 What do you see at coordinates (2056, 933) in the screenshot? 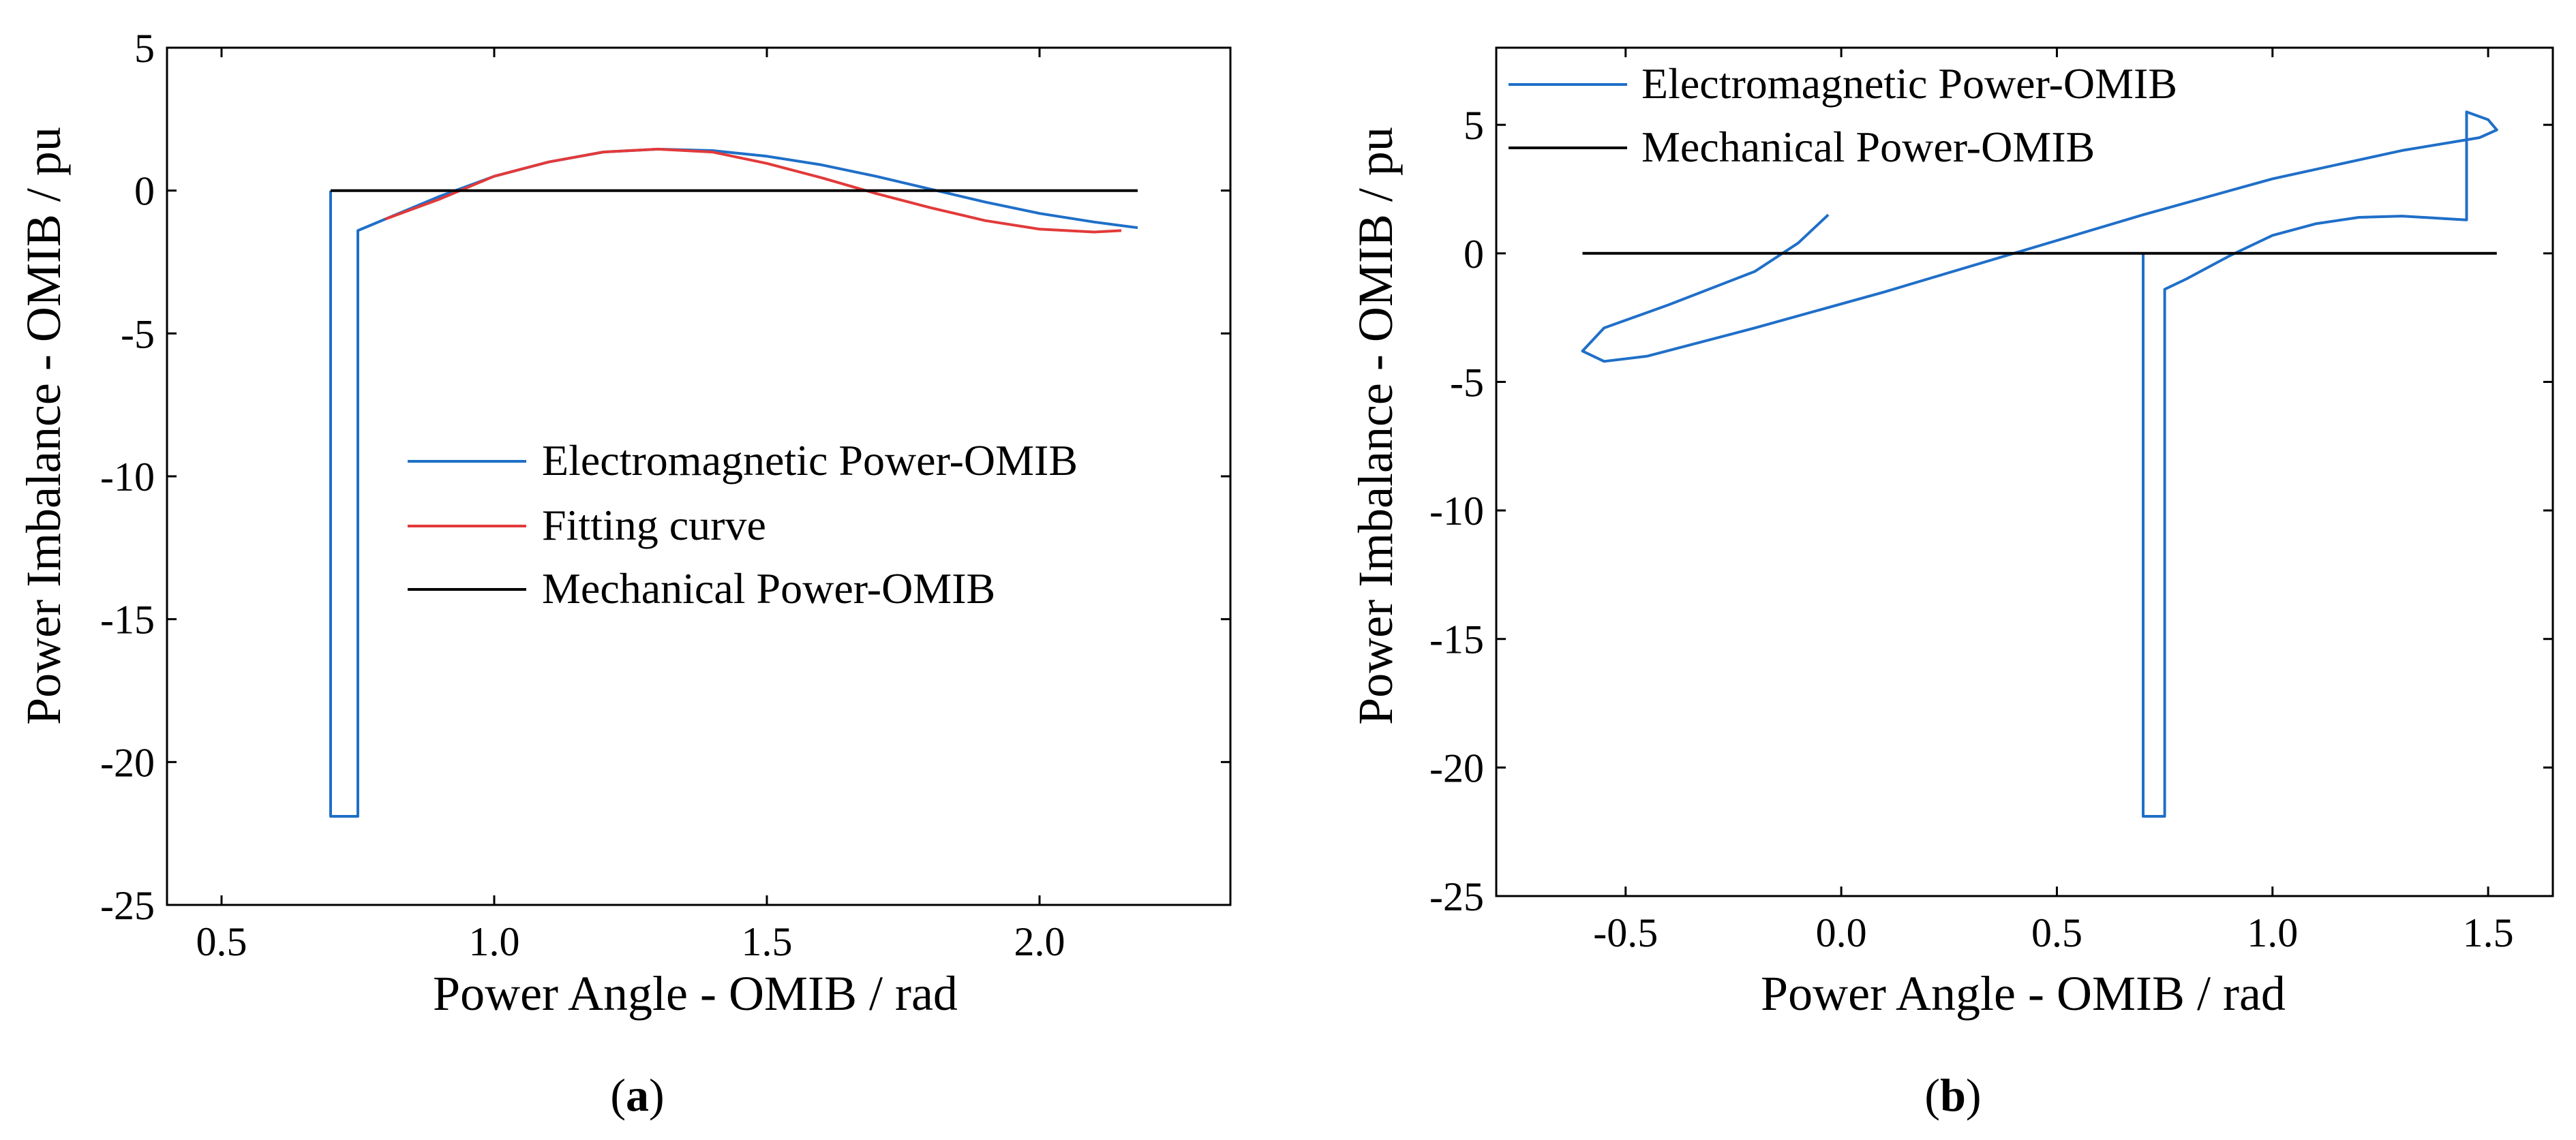
I see `x-tick-label-b: 0.5` at bounding box center [2056, 933].